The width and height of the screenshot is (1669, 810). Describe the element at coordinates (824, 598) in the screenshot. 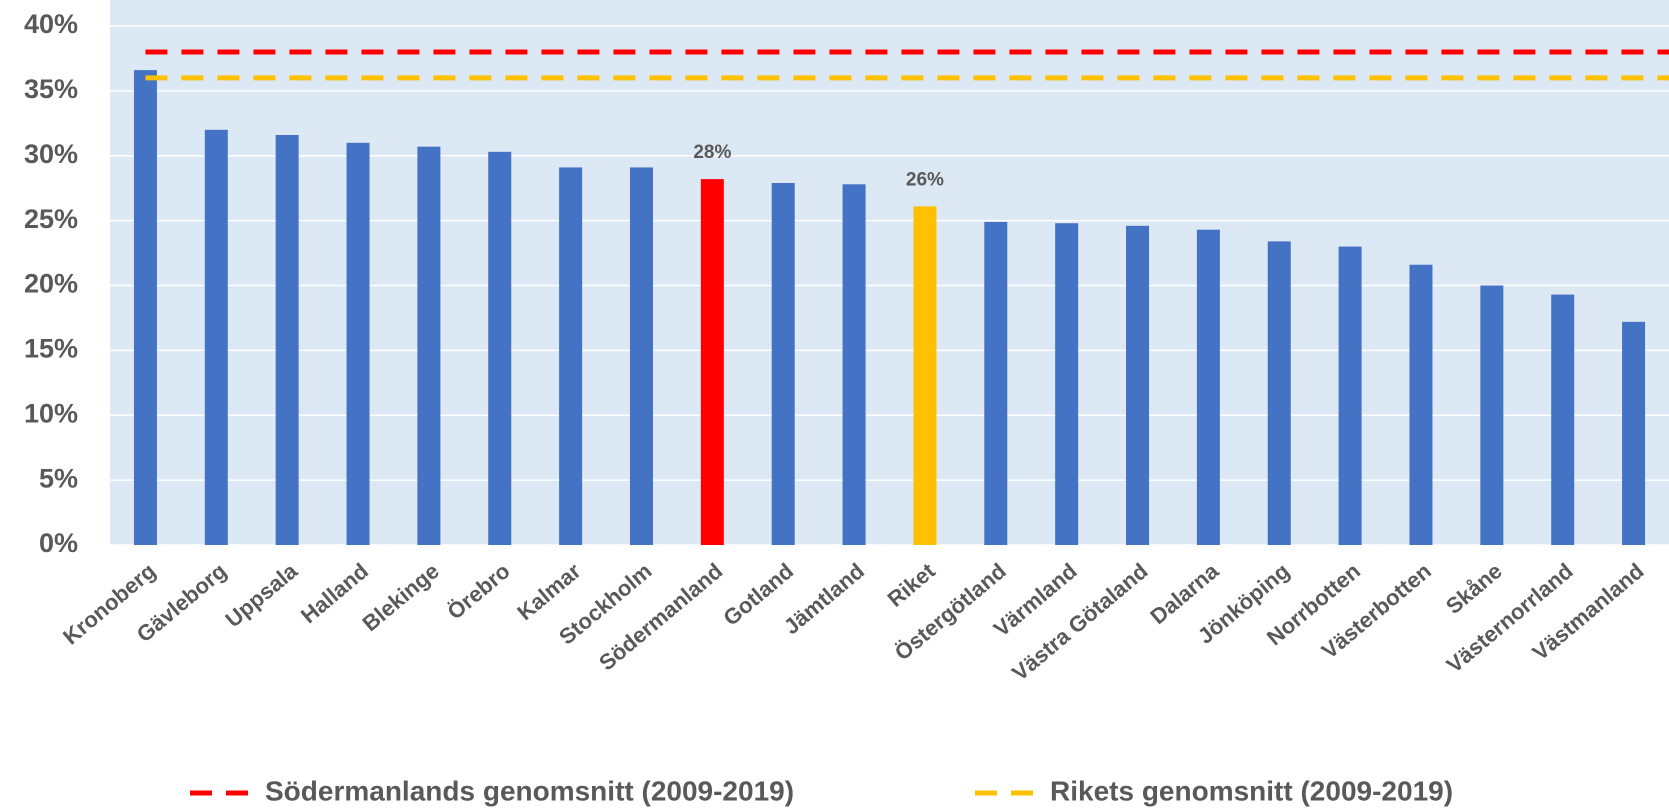

I see `x-tick-label: Jämtland` at that location.